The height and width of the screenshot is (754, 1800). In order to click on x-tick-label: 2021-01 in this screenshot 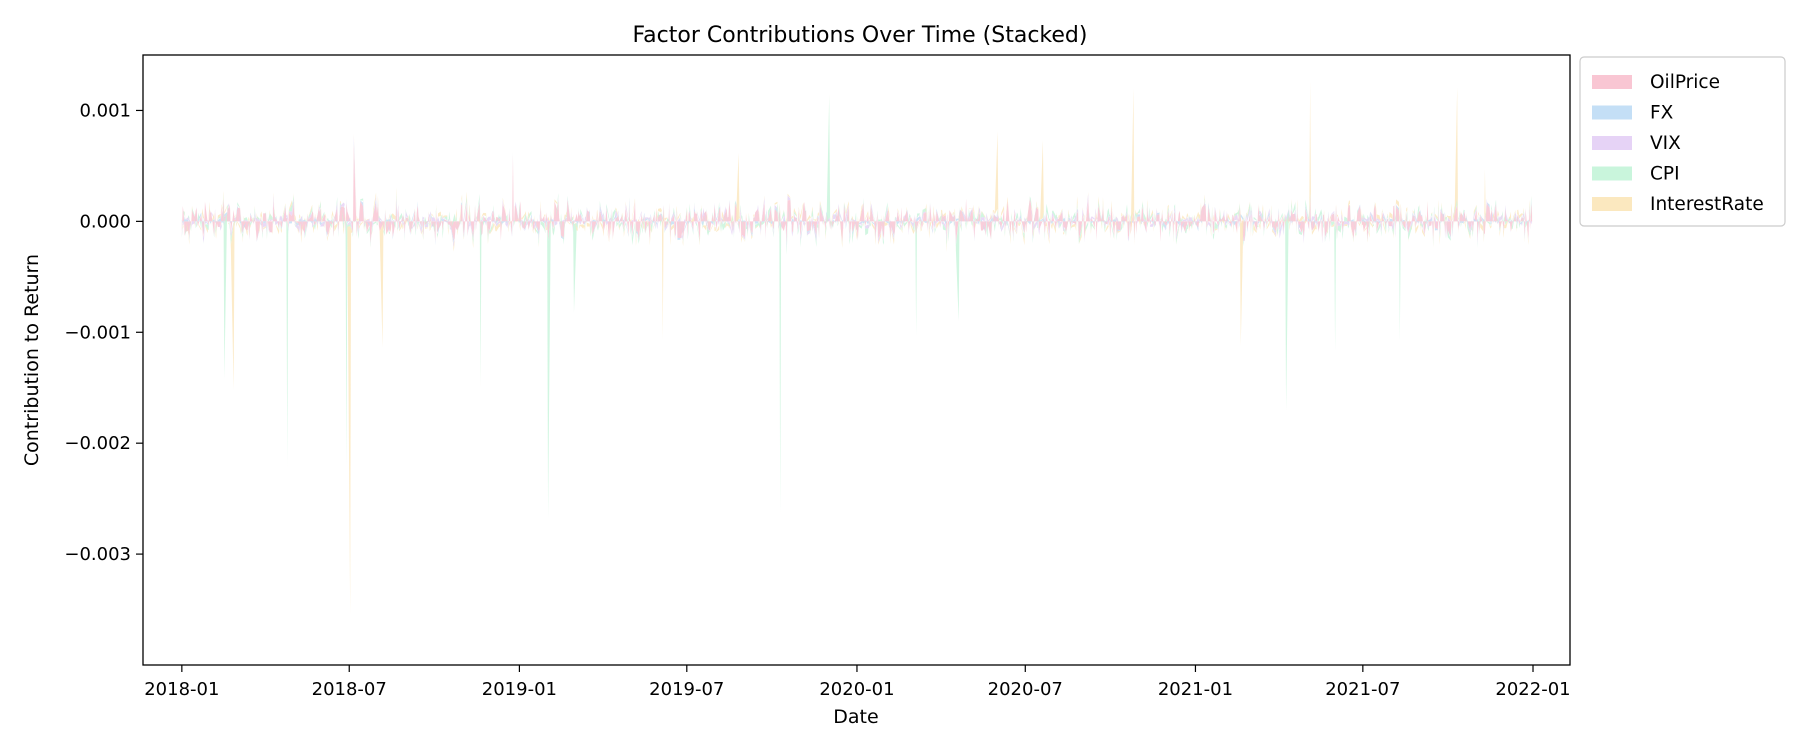, I will do `click(1195, 689)`.